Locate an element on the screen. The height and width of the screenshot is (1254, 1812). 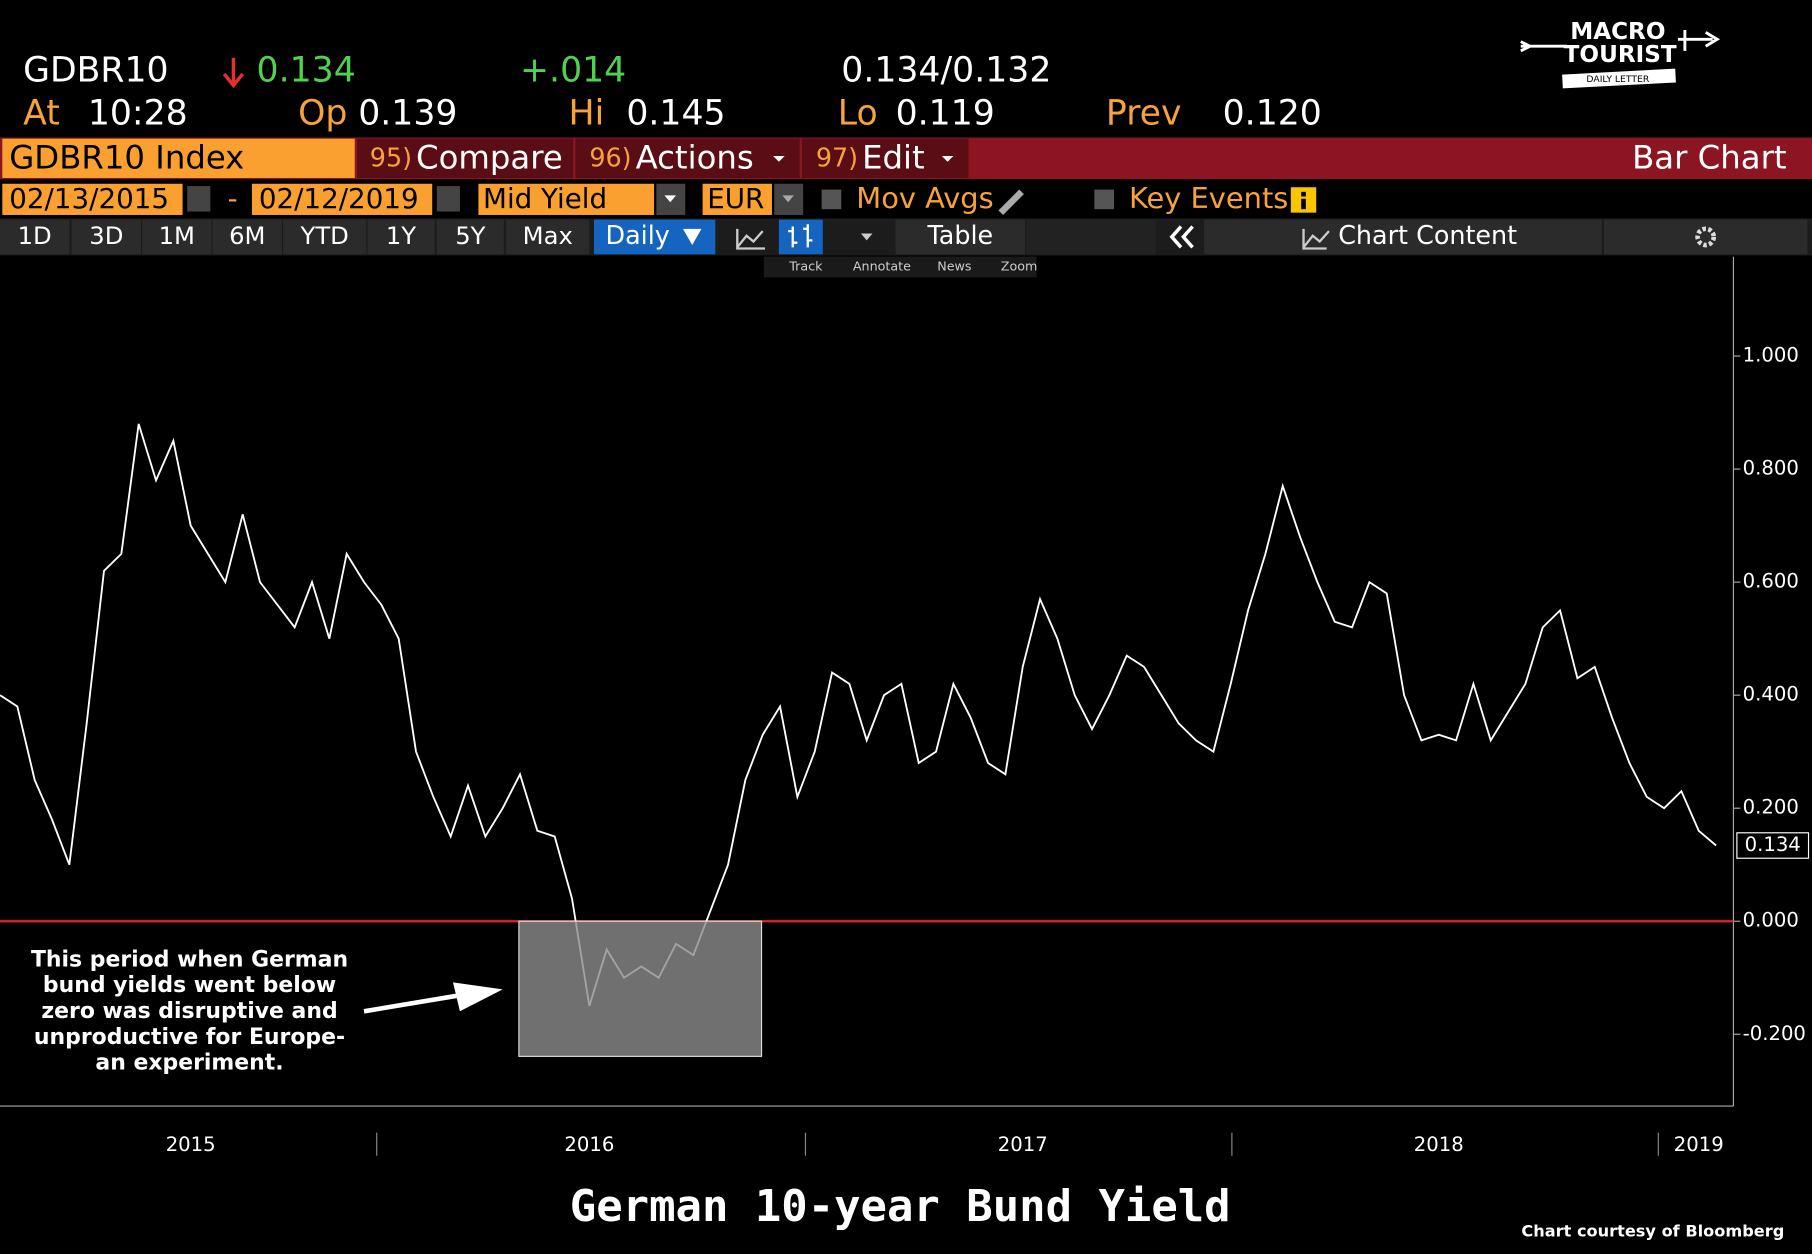
range-label: YTD is located at coordinates (324, 235).